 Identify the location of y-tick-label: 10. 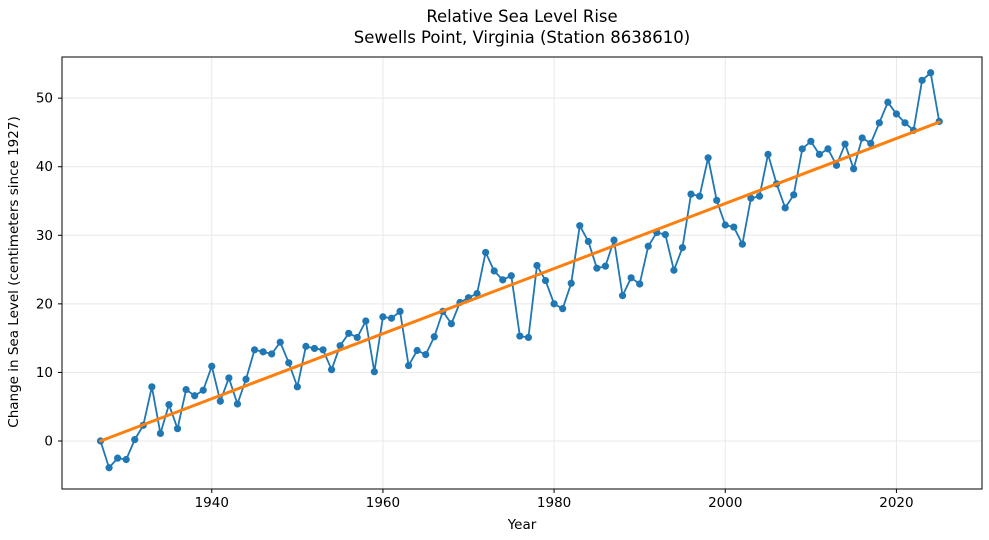
(44, 373).